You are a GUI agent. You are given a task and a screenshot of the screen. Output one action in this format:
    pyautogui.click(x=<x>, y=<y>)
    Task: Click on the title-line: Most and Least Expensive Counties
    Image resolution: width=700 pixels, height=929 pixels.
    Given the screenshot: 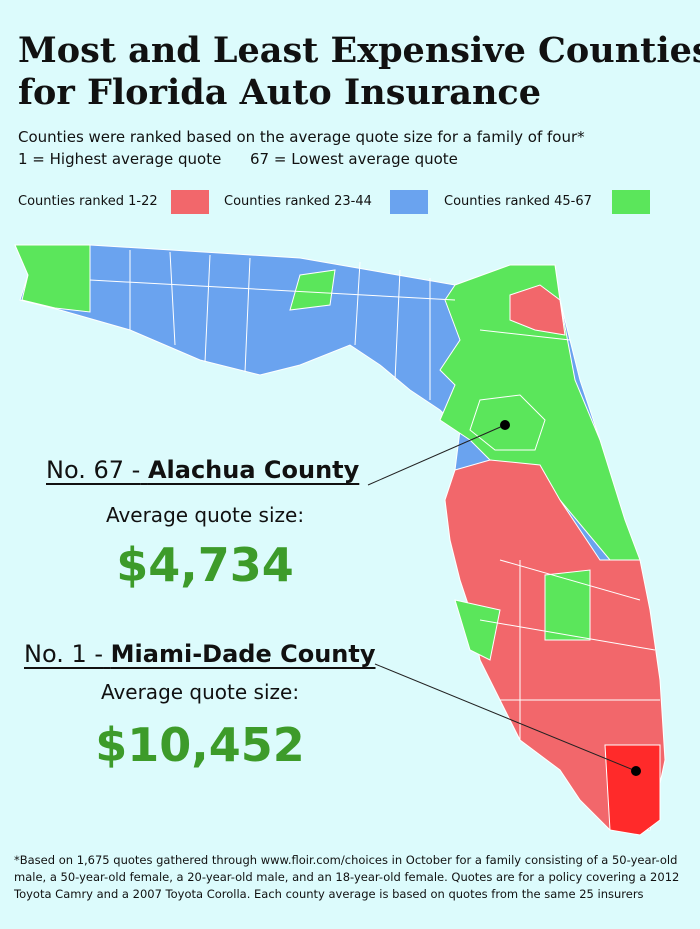 What is the action you would take?
    pyautogui.click(x=359, y=50)
    